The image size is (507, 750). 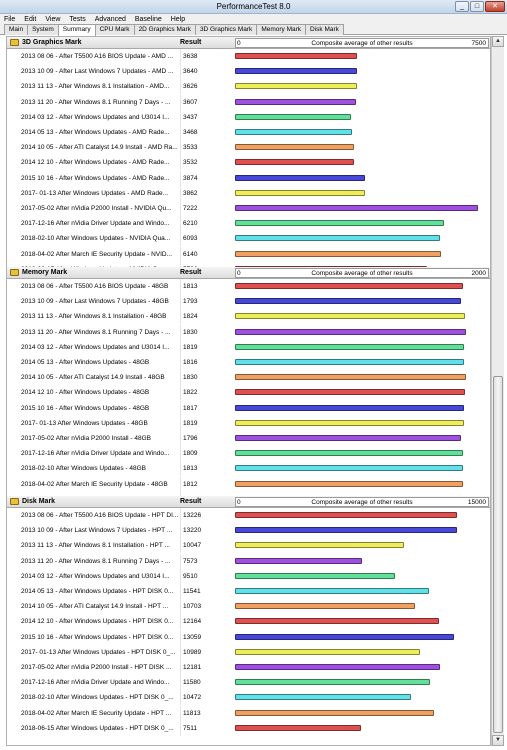 What do you see at coordinates (498, 554) in the screenshot?
I see `scrollbar-thumb` at bounding box center [498, 554].